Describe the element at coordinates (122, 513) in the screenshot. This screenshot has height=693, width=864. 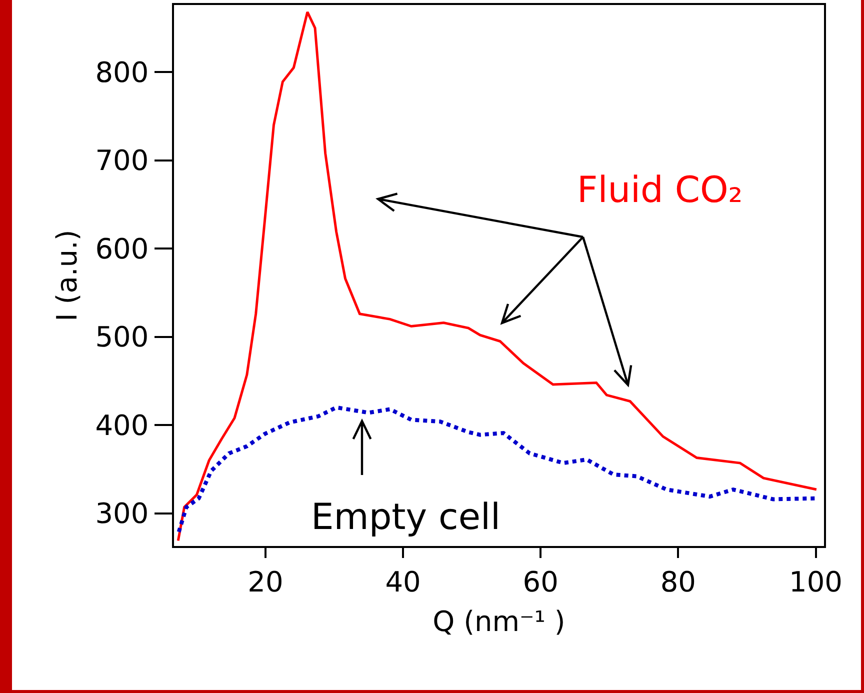
I see `y-tick-label: 300` at that location.